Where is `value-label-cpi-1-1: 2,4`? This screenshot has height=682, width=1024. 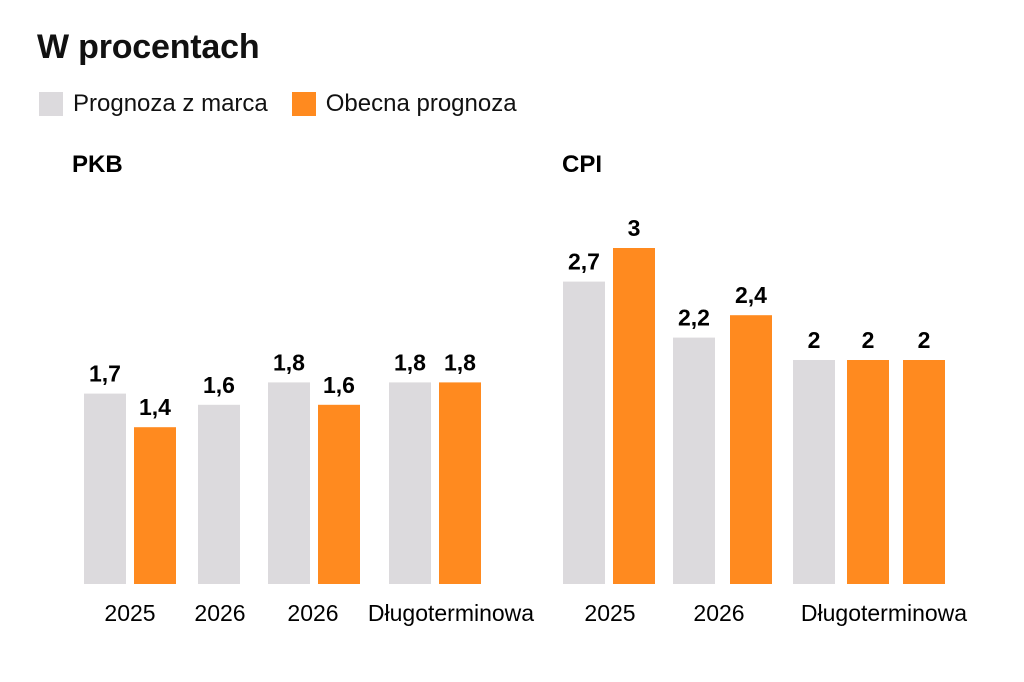
value-label-cpi-1-1: 2,4 is located at coordinates (751, 295).